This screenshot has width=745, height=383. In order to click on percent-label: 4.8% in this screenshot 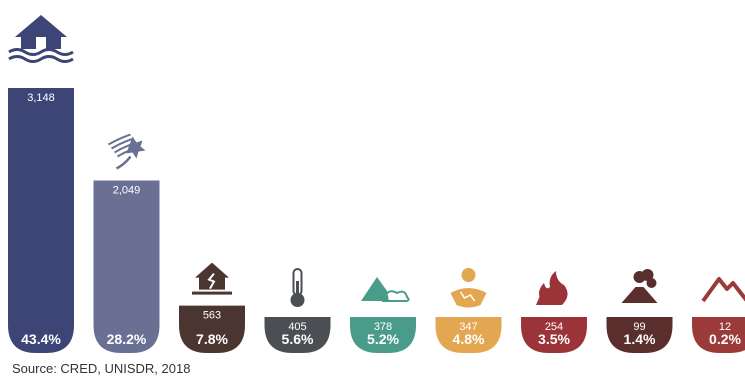, I will do `click(469, 339)`.